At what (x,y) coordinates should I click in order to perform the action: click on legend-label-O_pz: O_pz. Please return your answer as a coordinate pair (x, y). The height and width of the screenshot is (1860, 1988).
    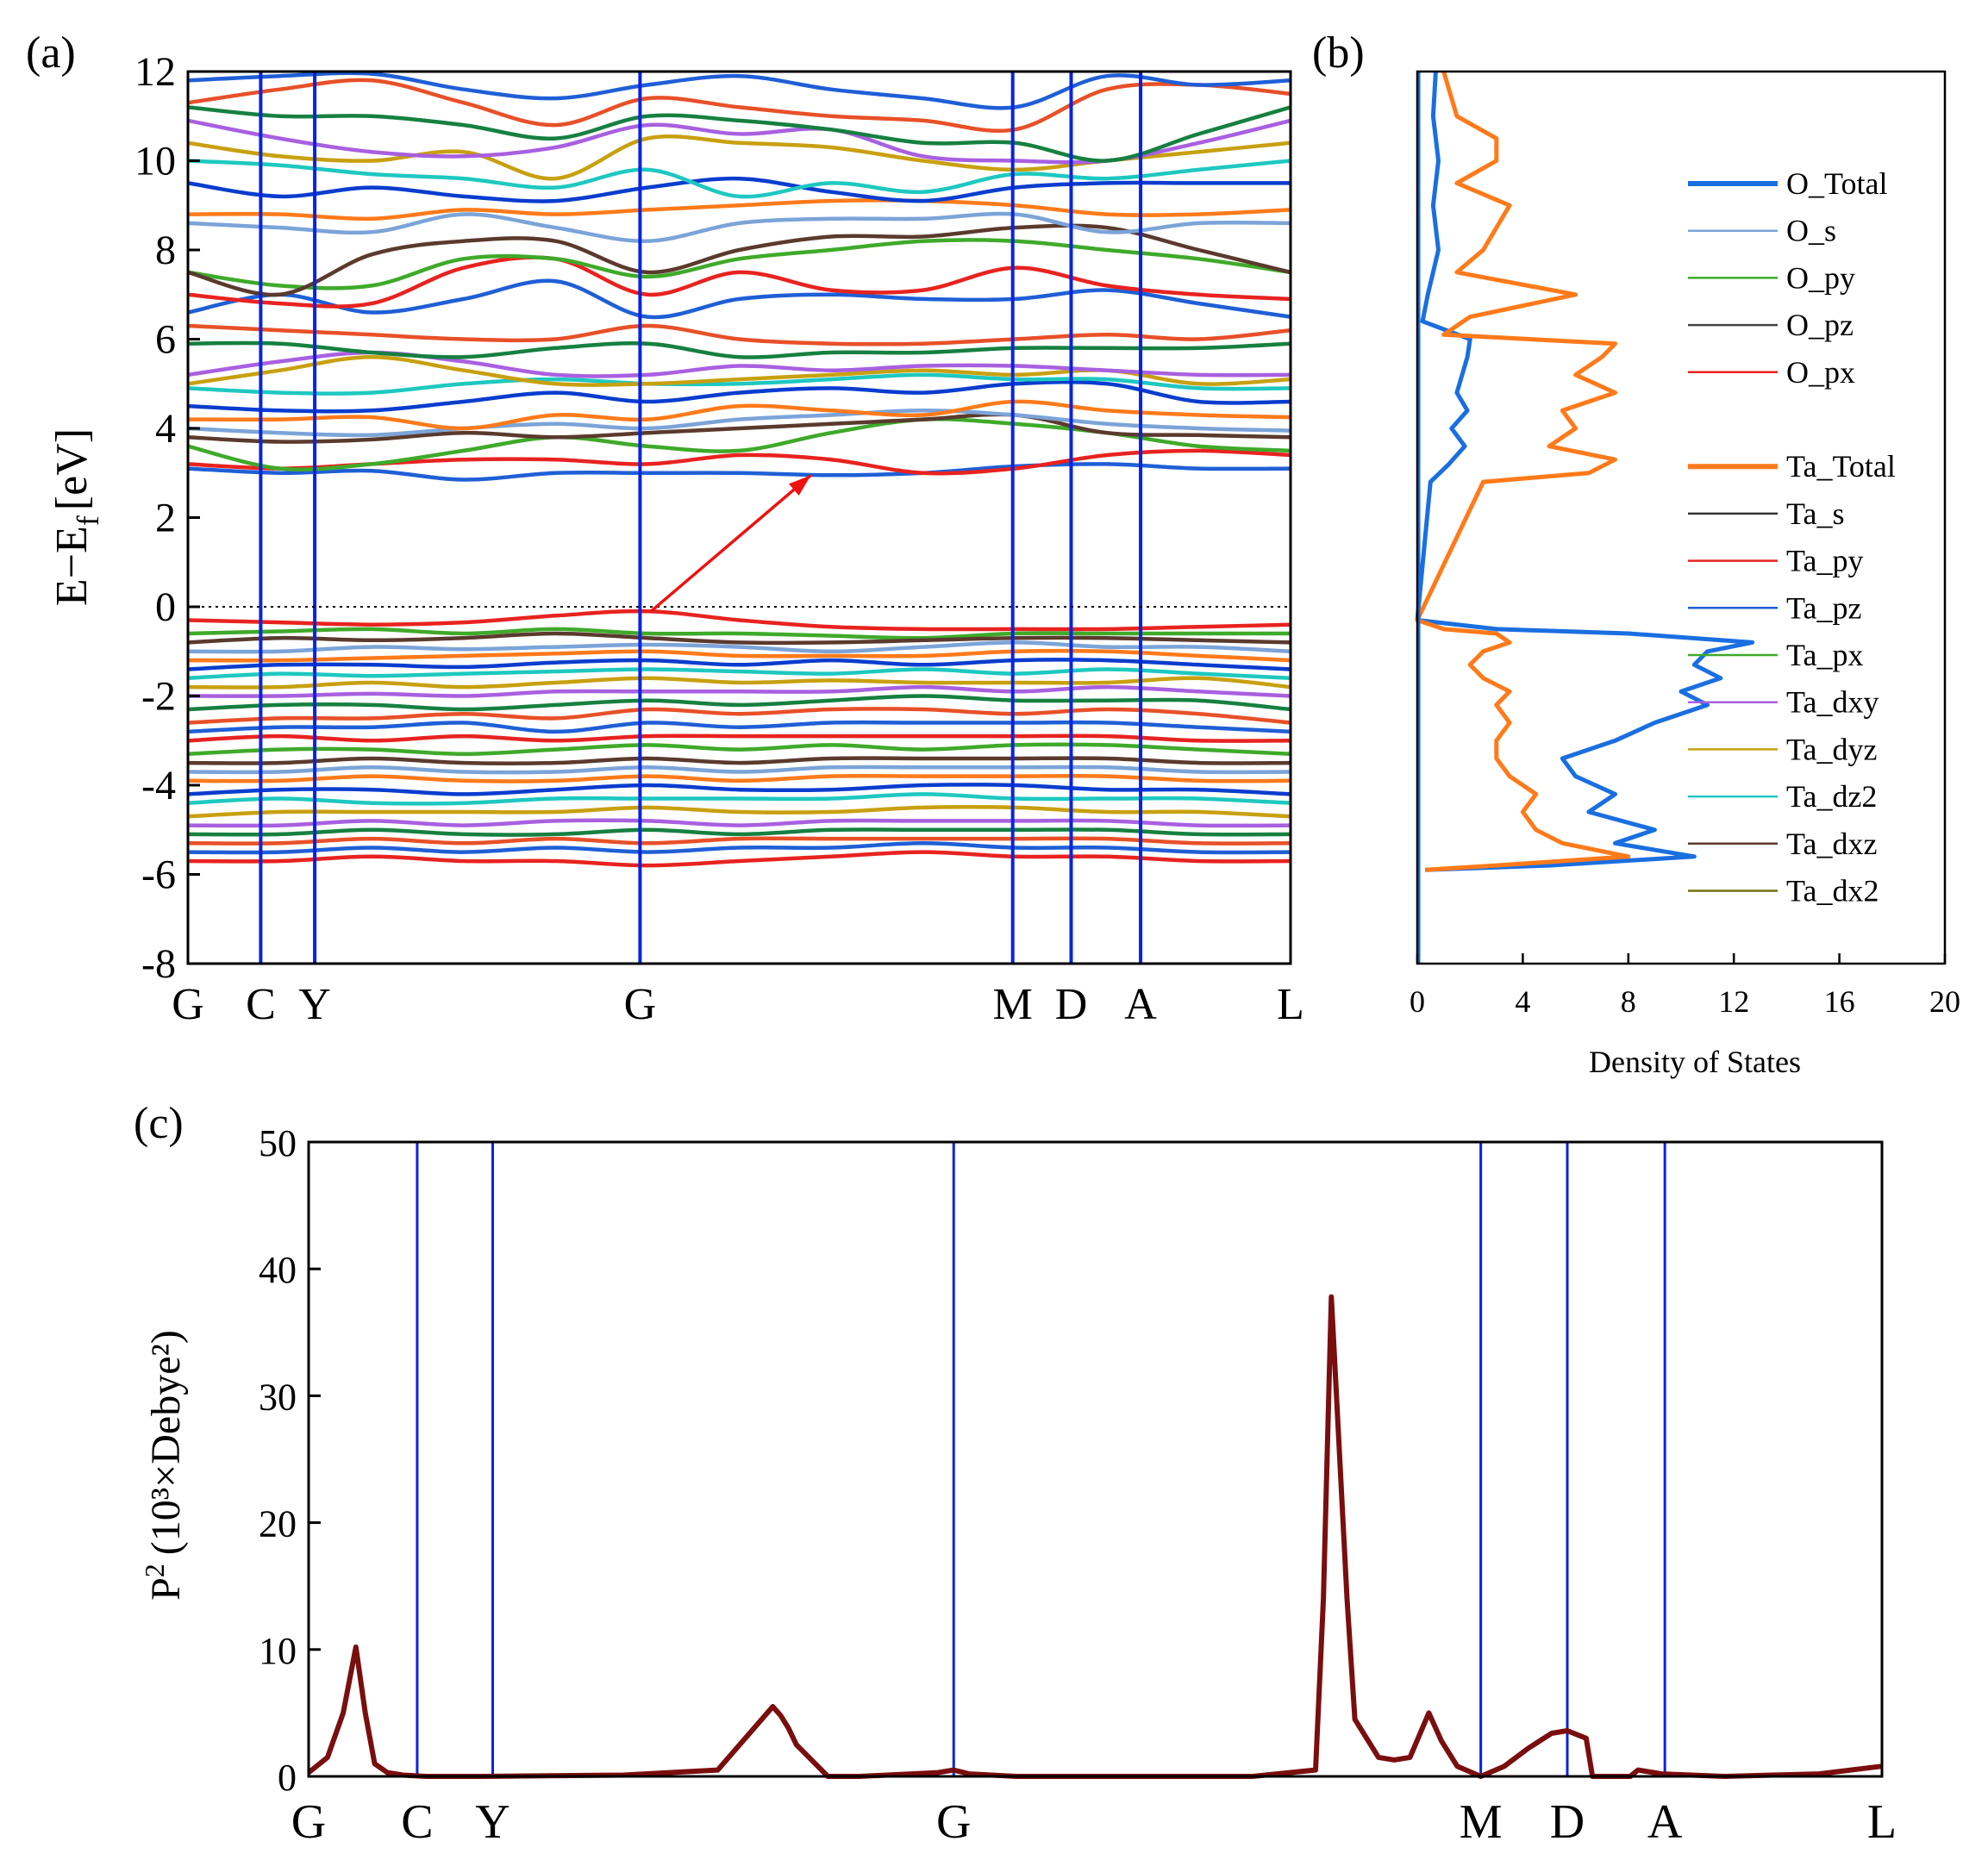
    Looking at the image, I should click on (1820, 325).